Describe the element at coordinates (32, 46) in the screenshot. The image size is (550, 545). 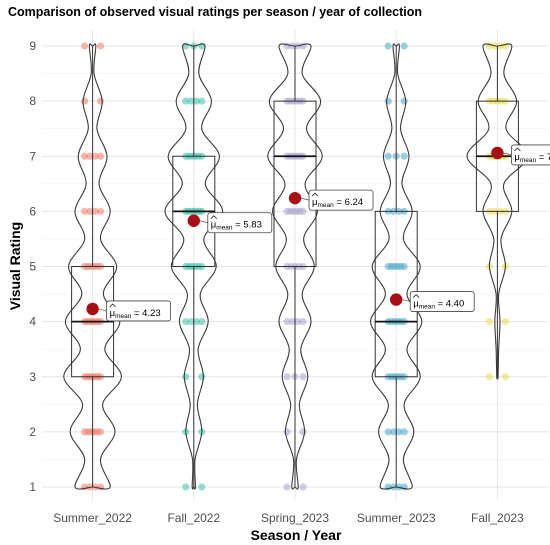
I see `y-tick-label: 9` at that location.